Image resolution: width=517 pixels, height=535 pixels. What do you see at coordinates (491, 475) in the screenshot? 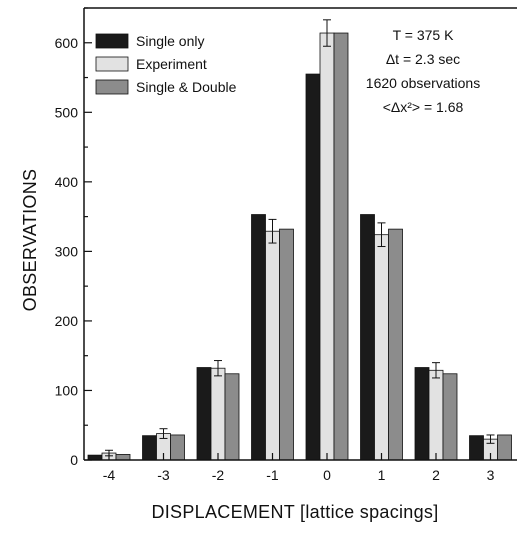
I see `x-tick-label: 3` at bounding box center [491, 475].